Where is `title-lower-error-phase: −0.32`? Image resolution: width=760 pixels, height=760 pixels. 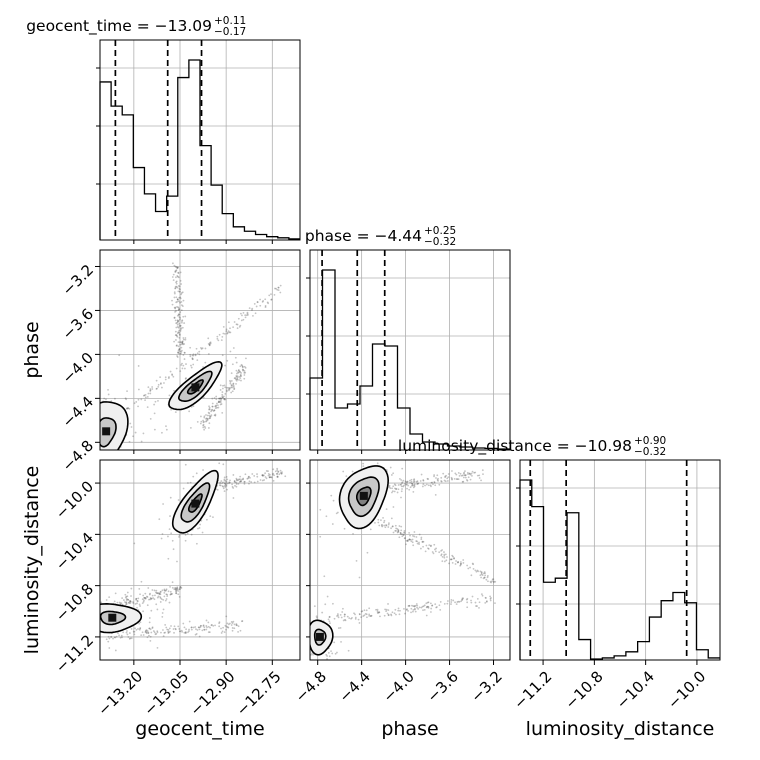
title-lower-error-phase: −0.32 is located at coordinates (440, 242).